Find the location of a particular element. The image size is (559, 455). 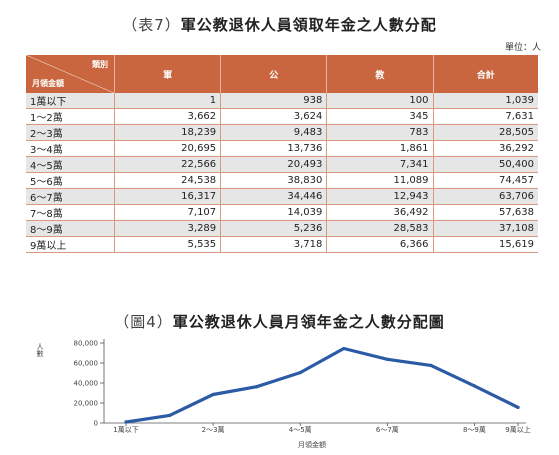

x-tick-label: 9萬以上 is located at coordinates (517, 429).